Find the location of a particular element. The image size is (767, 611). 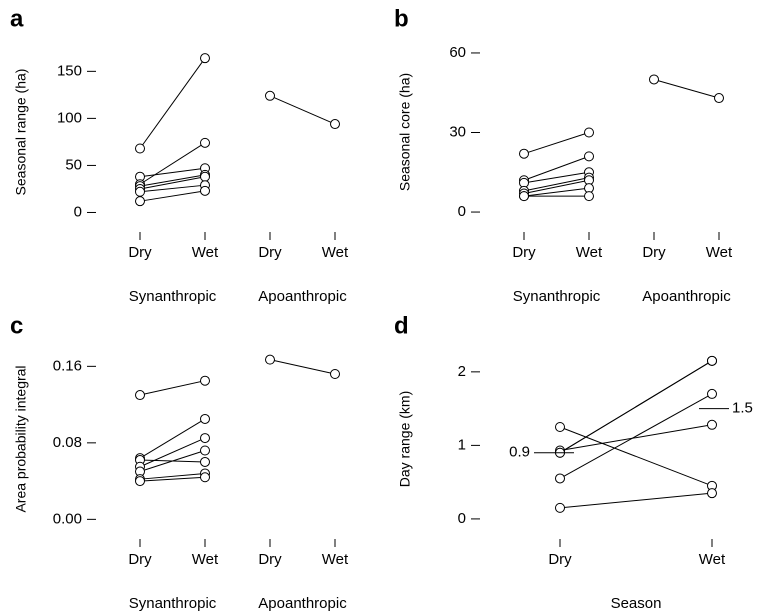

y-tick-label: 150 is located at coordinates (69, 70).